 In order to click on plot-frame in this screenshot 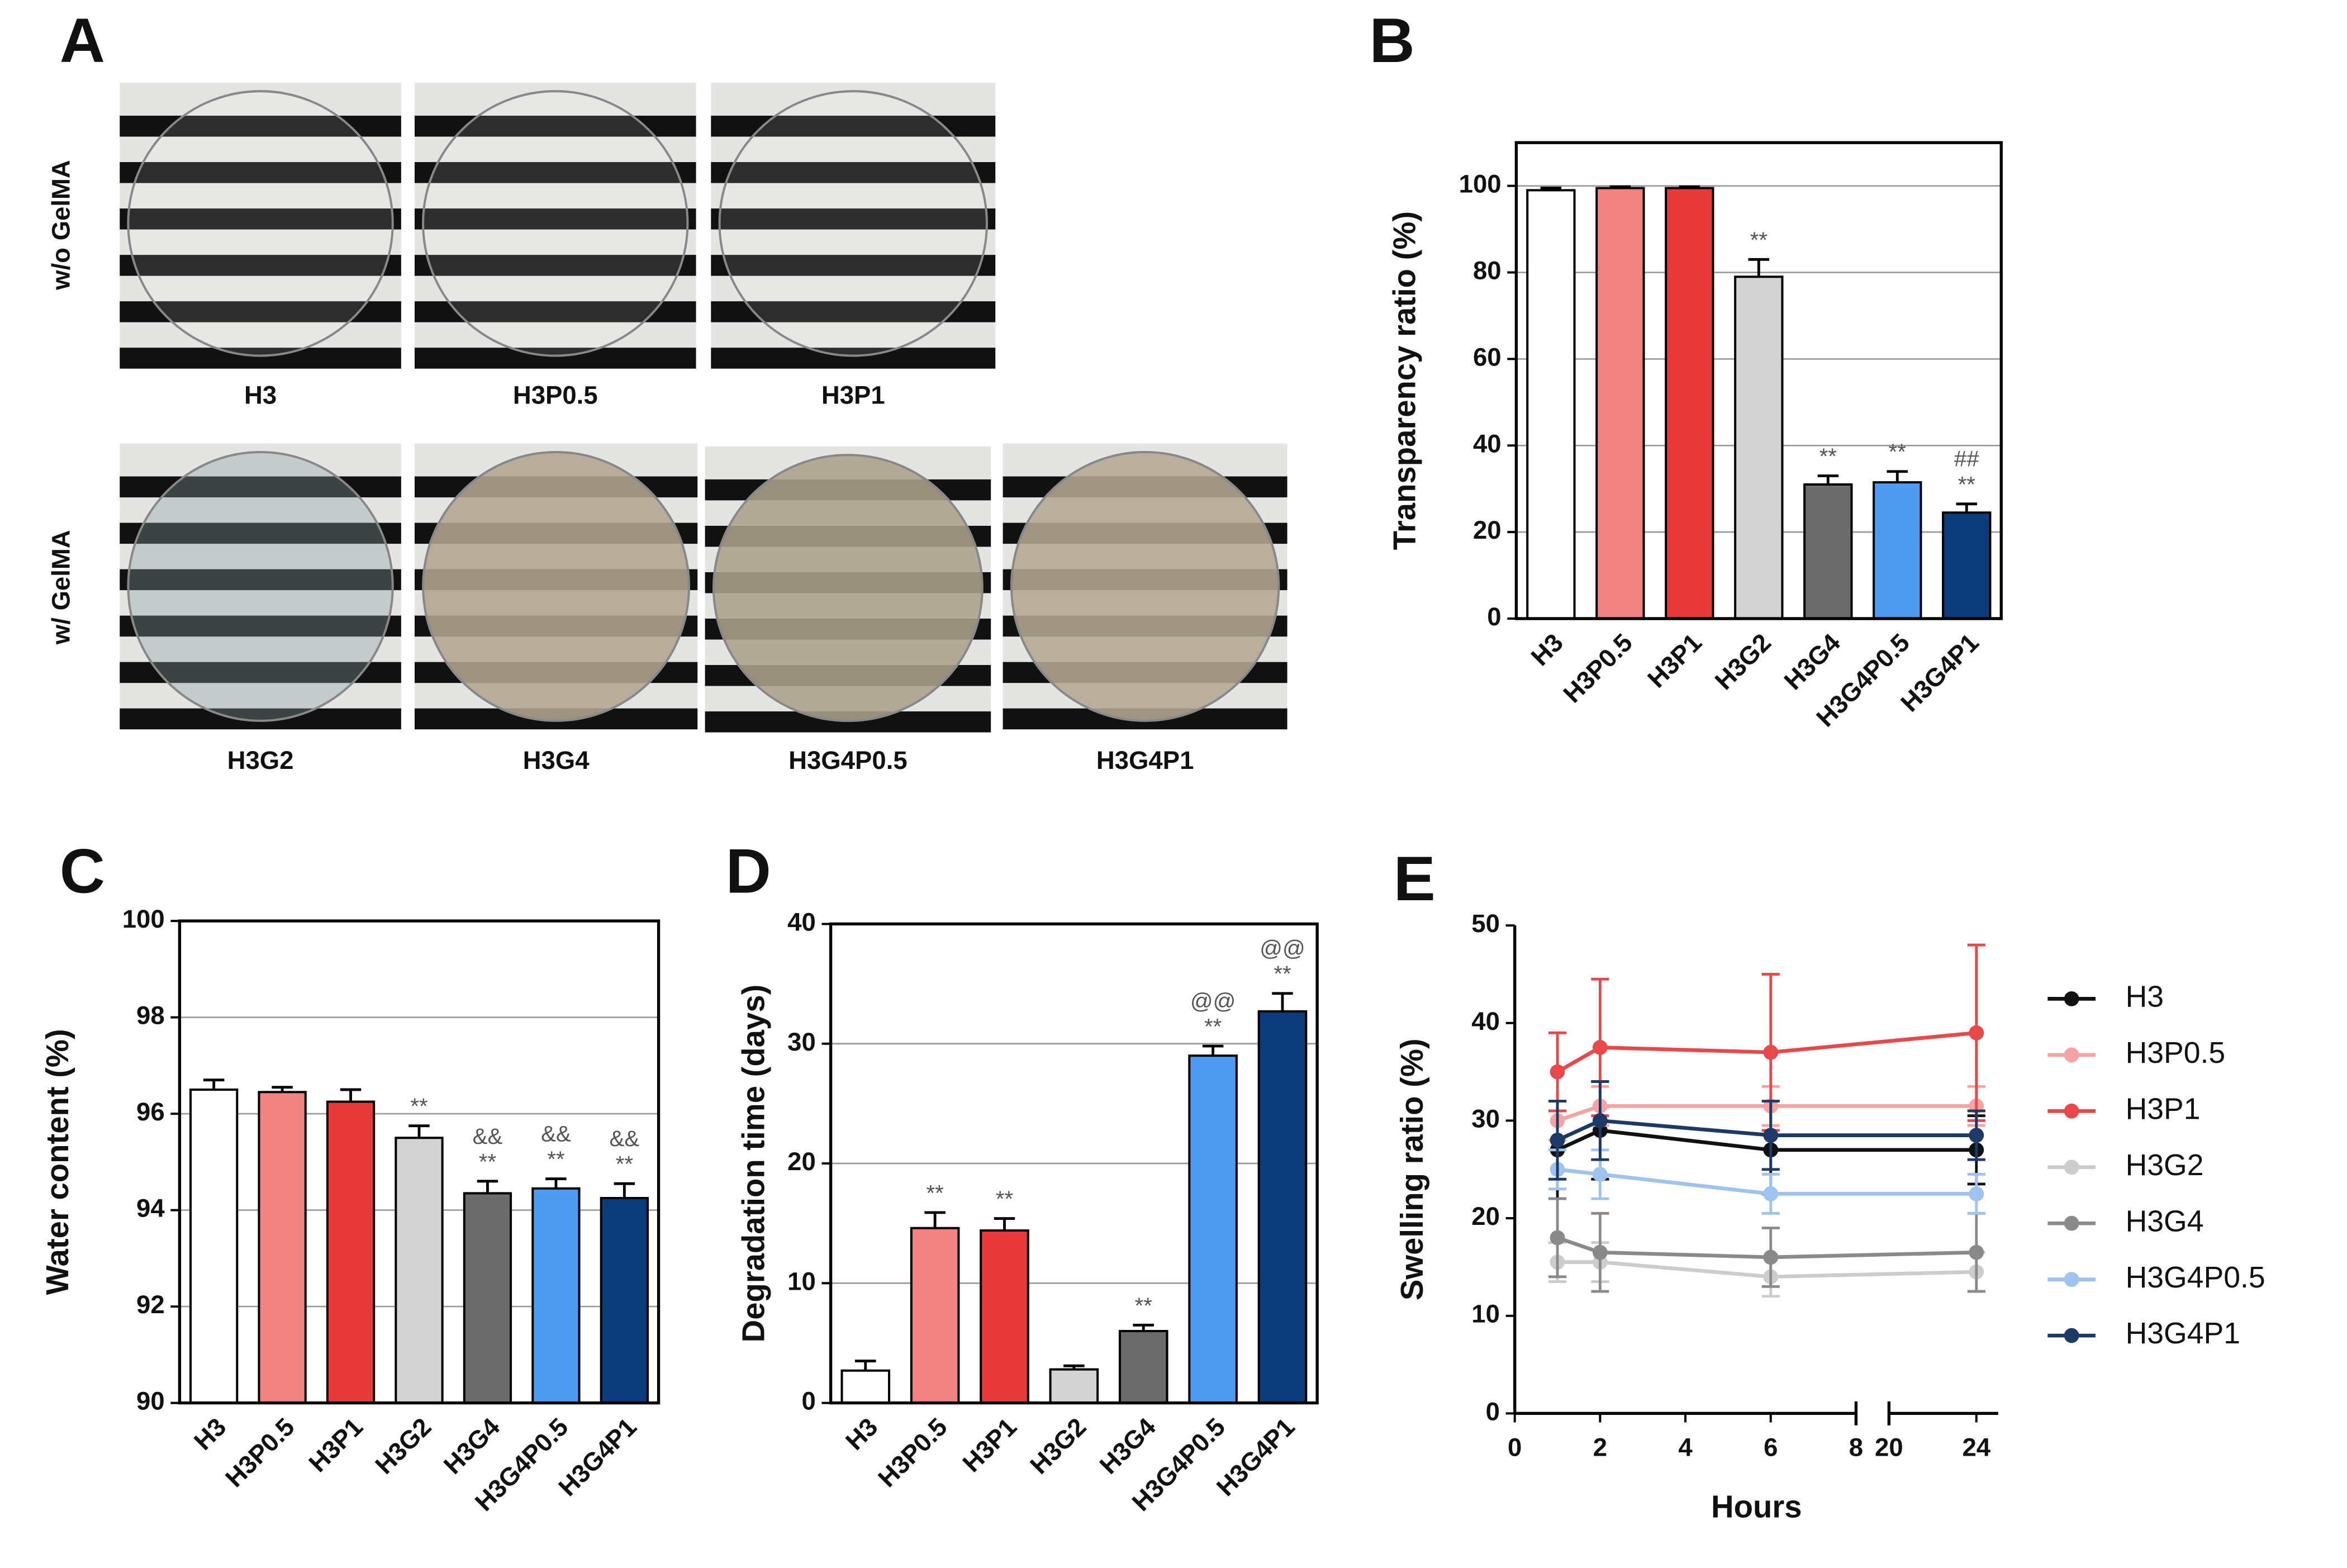, I will do `click(1758, 380)`.